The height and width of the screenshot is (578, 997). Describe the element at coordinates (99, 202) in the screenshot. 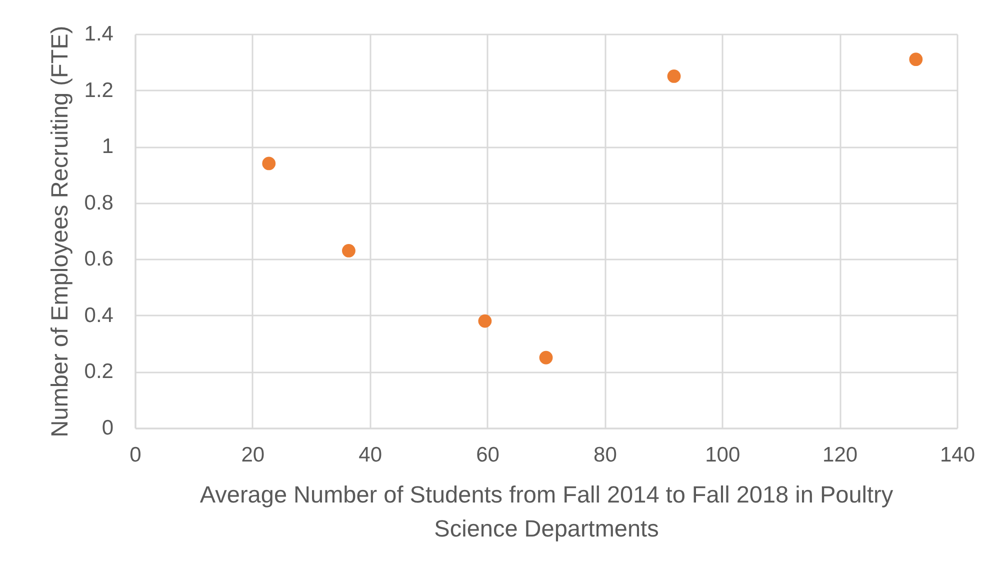

I see `y-tick-label: 0.8` at that location.